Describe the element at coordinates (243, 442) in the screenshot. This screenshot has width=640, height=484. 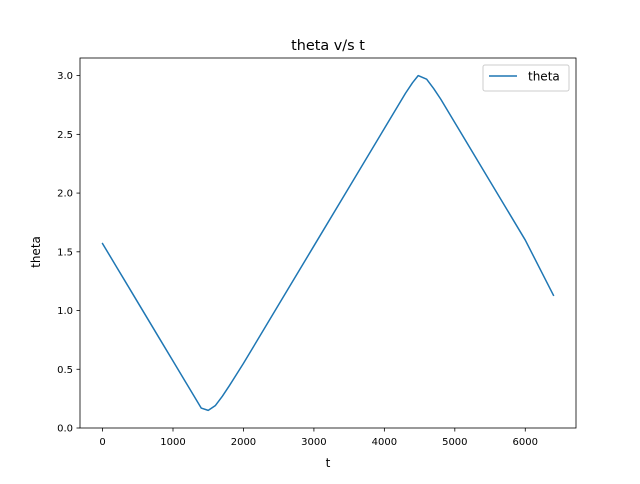
I see `x-tick-label: 2000` at that location.